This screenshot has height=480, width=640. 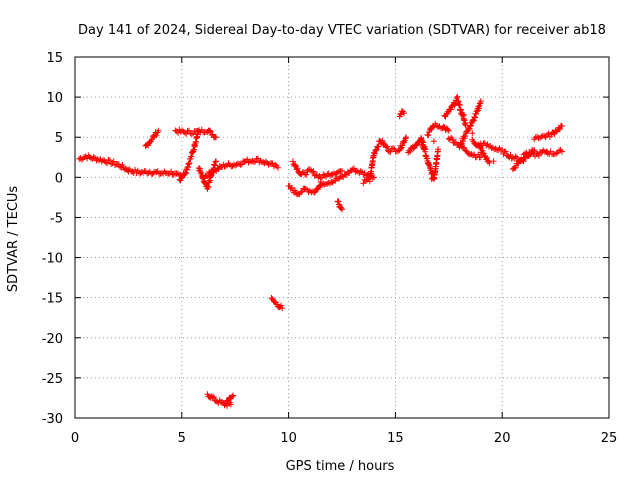 What do you see at coordinates (13, 239) in the screenshot?
I see `y-axis-title: SDTVAR / TECUs` at bounding box center [13, 239].